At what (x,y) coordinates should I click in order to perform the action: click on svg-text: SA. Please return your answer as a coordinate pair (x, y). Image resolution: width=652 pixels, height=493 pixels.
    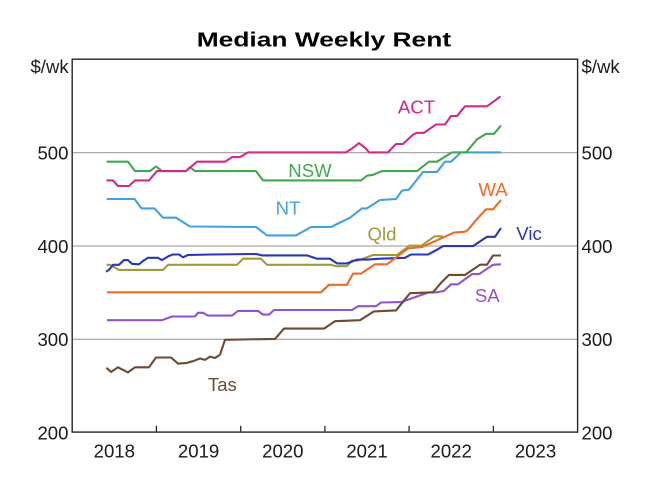
    Looking at the image, I should click on (487, 295).